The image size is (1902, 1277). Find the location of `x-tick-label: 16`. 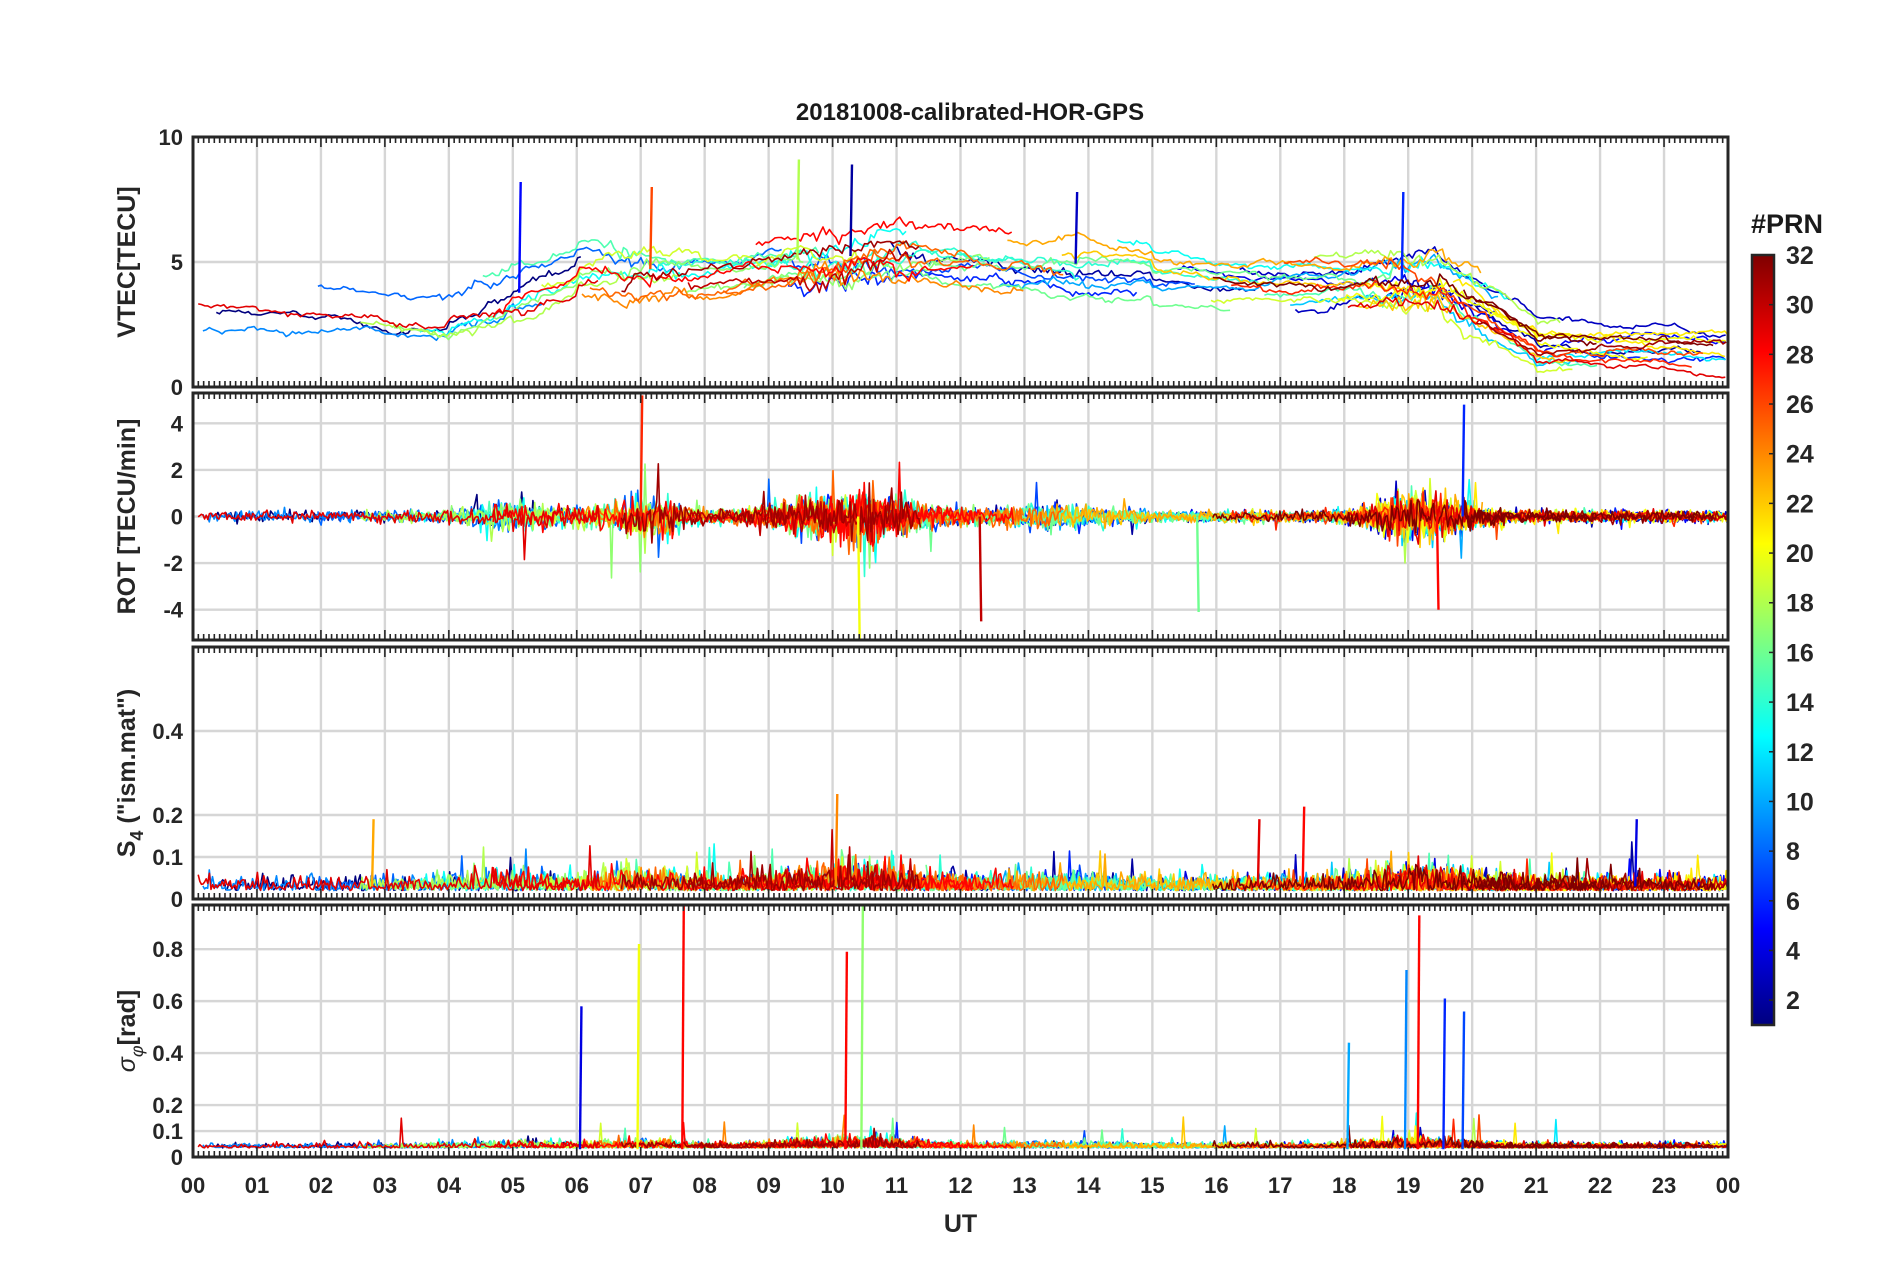

x-tick-label: 16 is located at coordinates (1216, 1185).